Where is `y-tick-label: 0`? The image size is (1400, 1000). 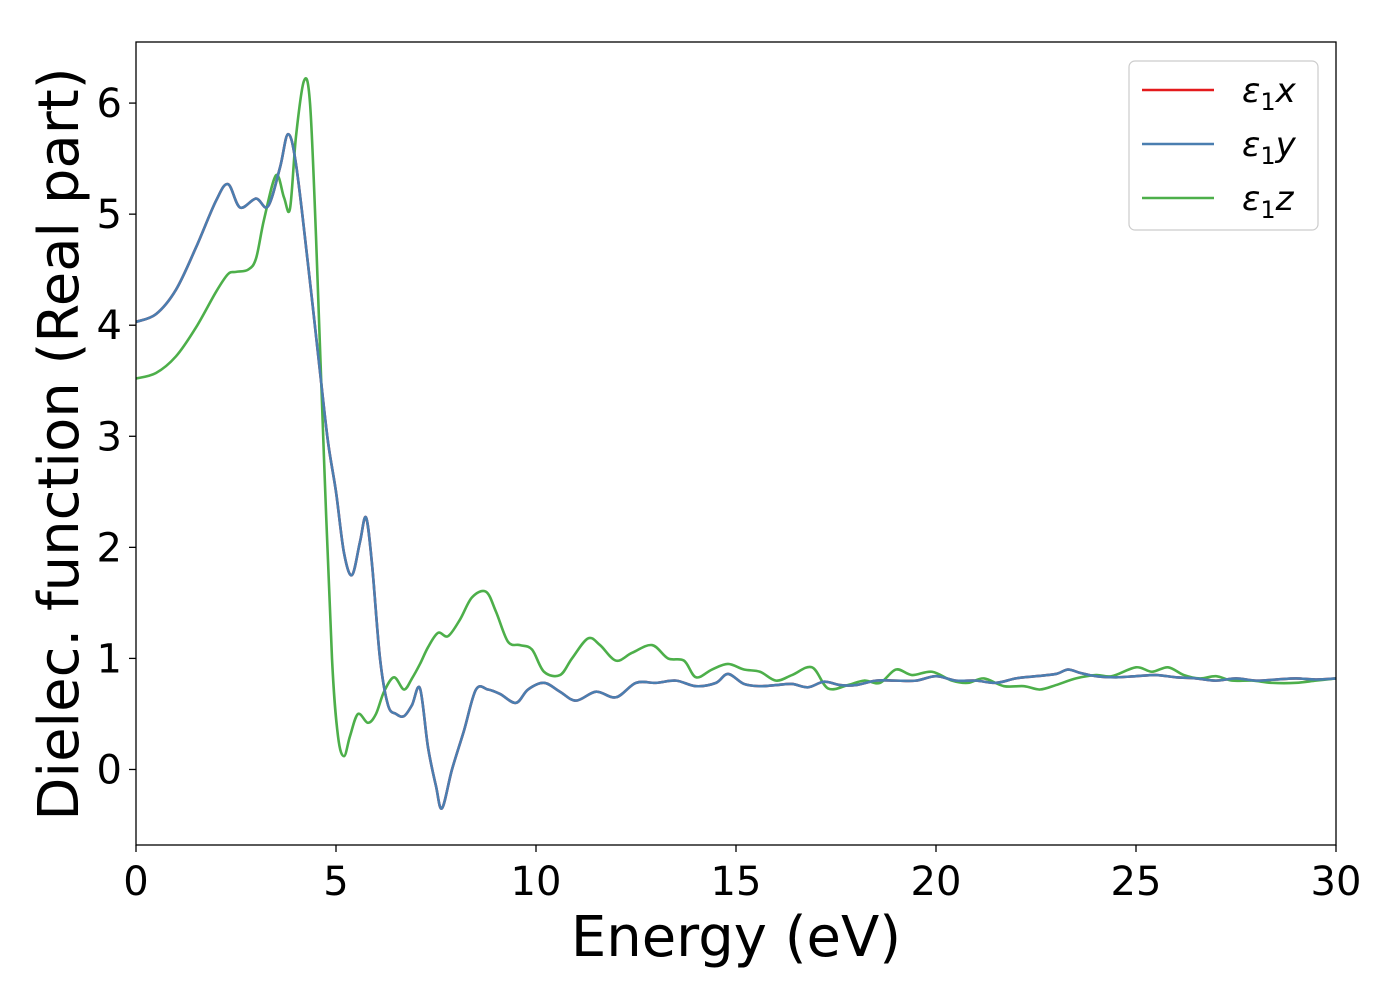
y-tick-label: 0 is located at coordinates (109, 770).